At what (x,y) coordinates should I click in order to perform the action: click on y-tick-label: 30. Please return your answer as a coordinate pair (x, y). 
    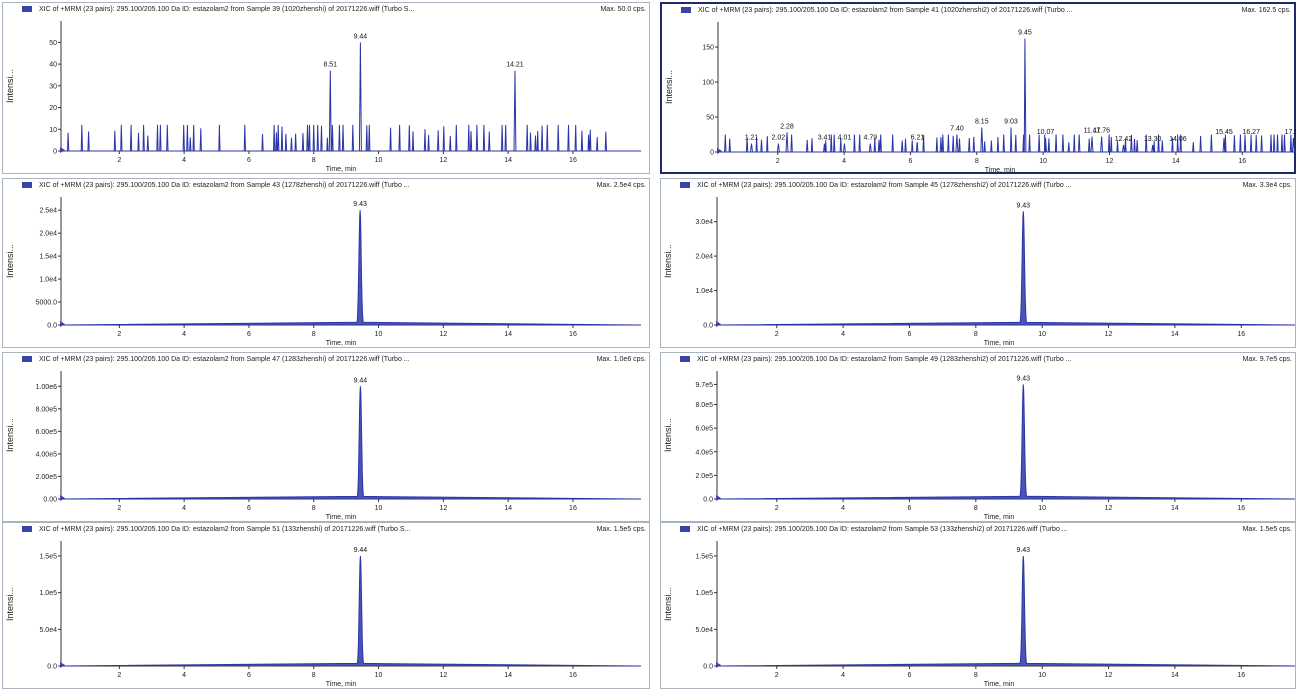
    Looking at the image, I should click on (53, 86).